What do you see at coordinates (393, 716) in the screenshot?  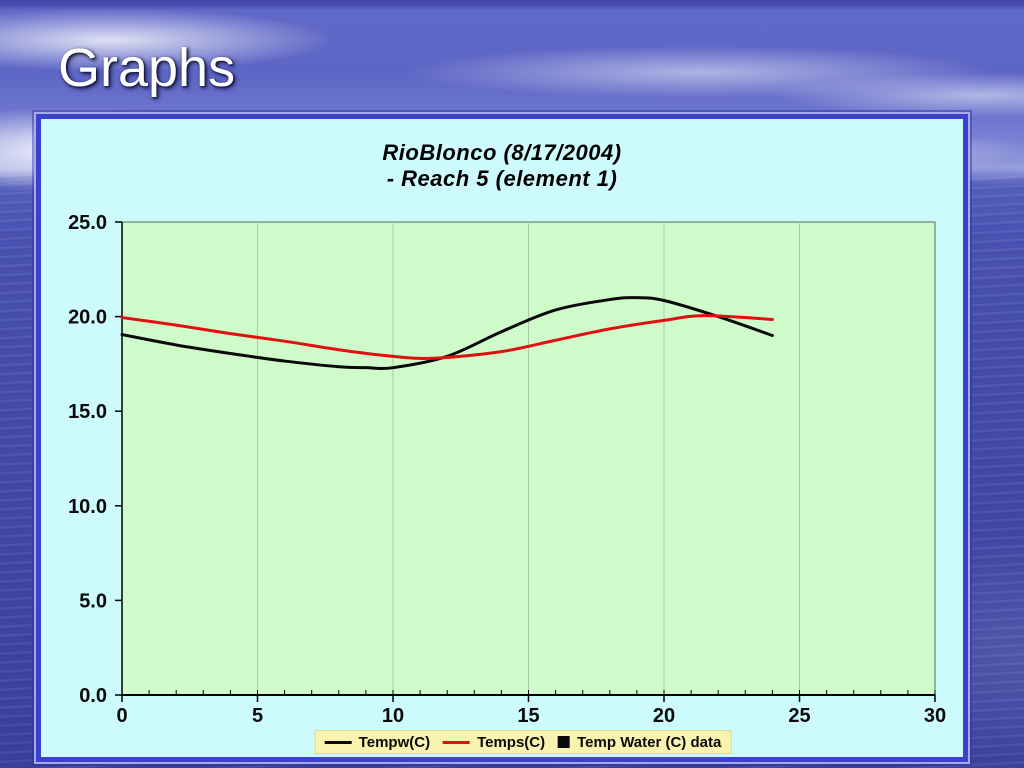 I see `x-tick-label: 10` at bounding box center [393, 716].